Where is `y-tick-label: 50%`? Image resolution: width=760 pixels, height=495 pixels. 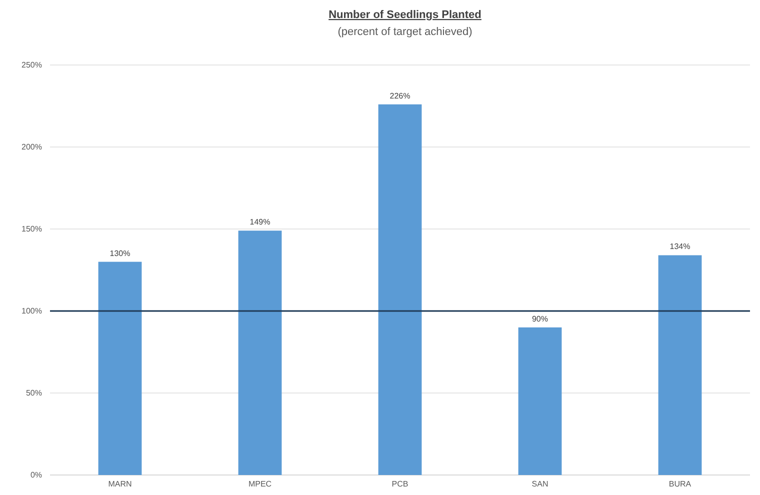 y-tick-label: 50% is located at coordinates (34, 393).